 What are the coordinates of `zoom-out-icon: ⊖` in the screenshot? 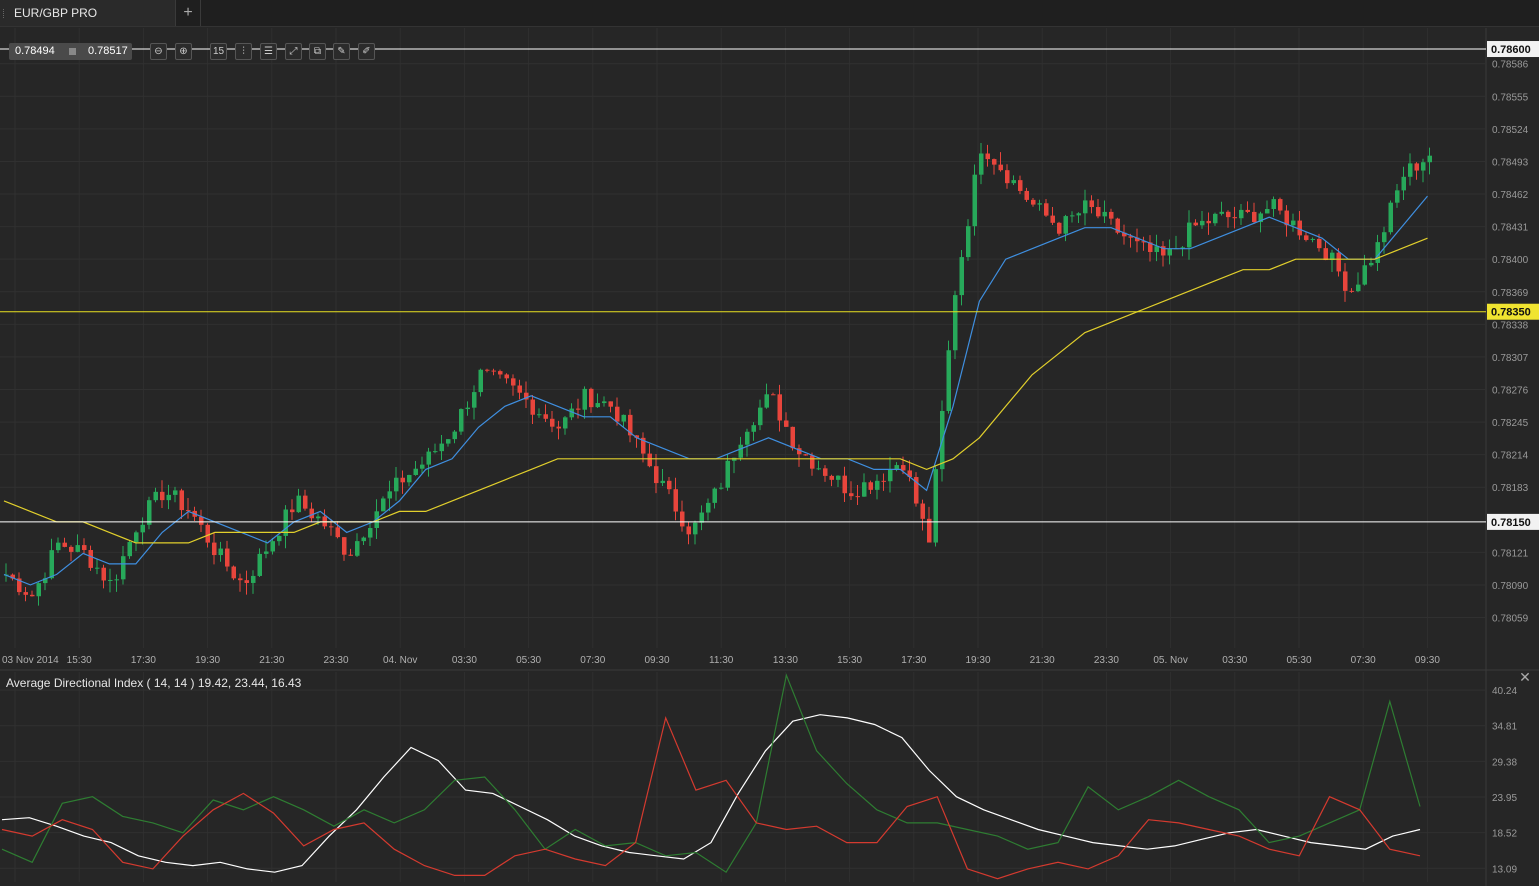 It's located at (158, 51).